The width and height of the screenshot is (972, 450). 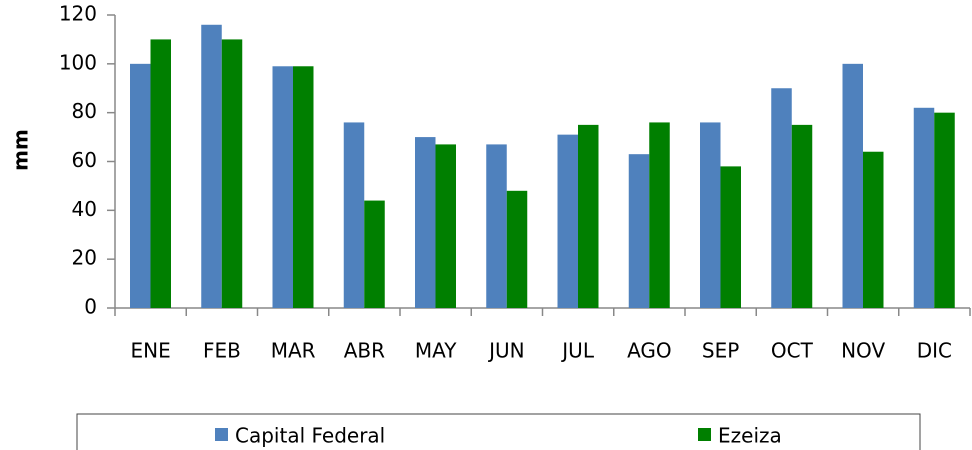 I want to click on y-tick-label: 100, so click(x=78, y=62).